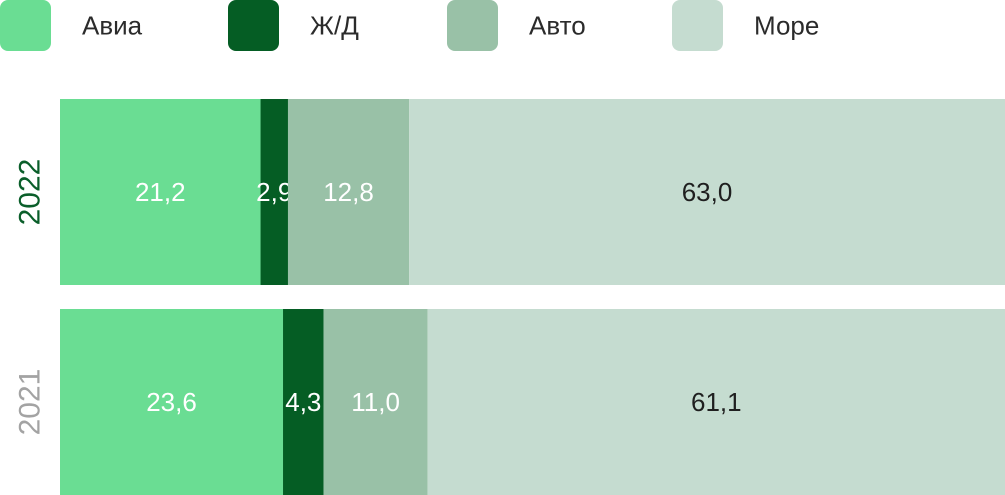 The width and height of the screenshot is (1005, 495). What do you see at coordinates (409, 25) in the screenshot?
I see `legend: Авиа Ж/Д Авто Море` at bounding box center [409, 25].